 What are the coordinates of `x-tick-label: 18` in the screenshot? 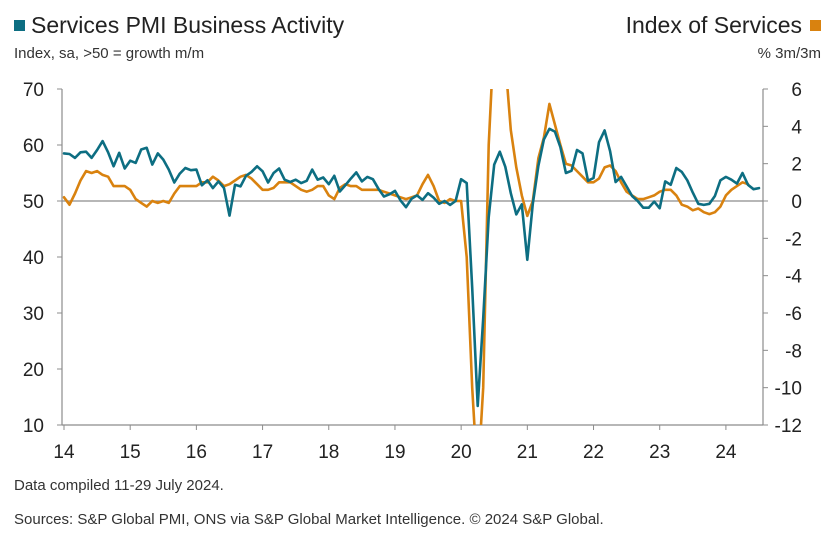 It's located at (328, 452).